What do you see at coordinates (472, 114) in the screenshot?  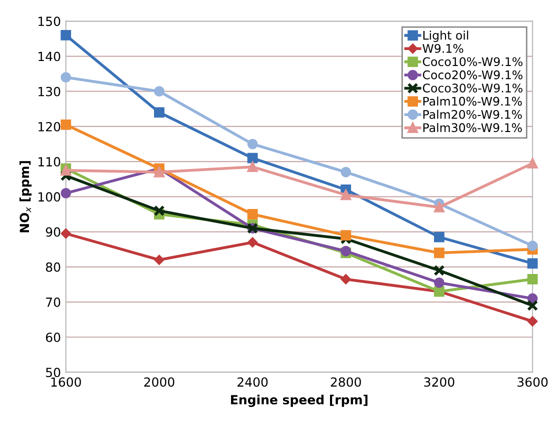 I see `legend-label: Palm20%-W9.1%` at bounding box center [472, 114].